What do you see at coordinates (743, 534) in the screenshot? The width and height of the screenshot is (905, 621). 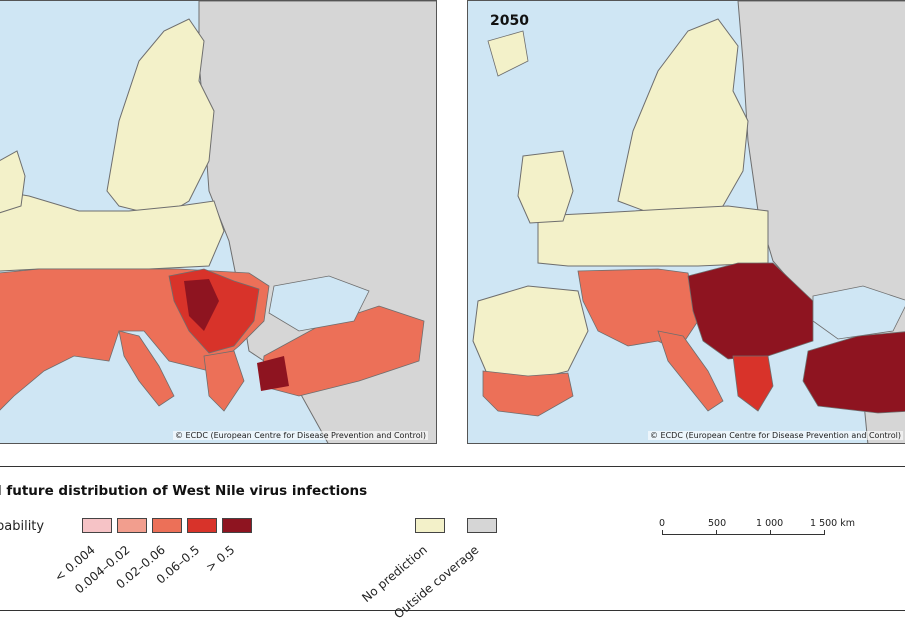 I see `scalebar-line` at bounding box center [743, 534].